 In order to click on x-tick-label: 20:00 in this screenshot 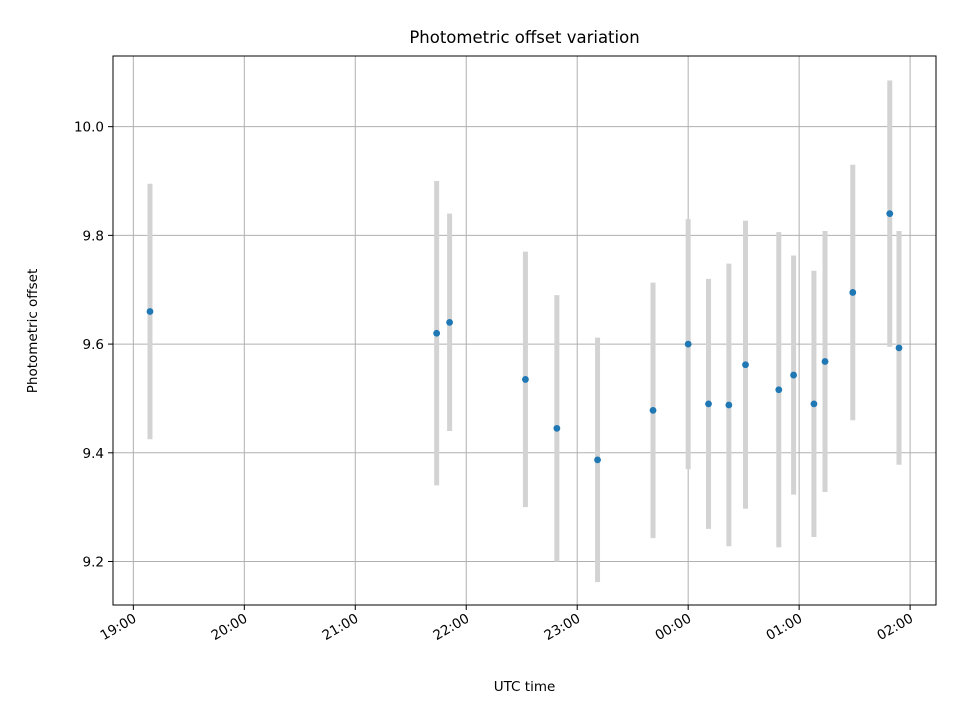, I will do `click(230, 627)`.